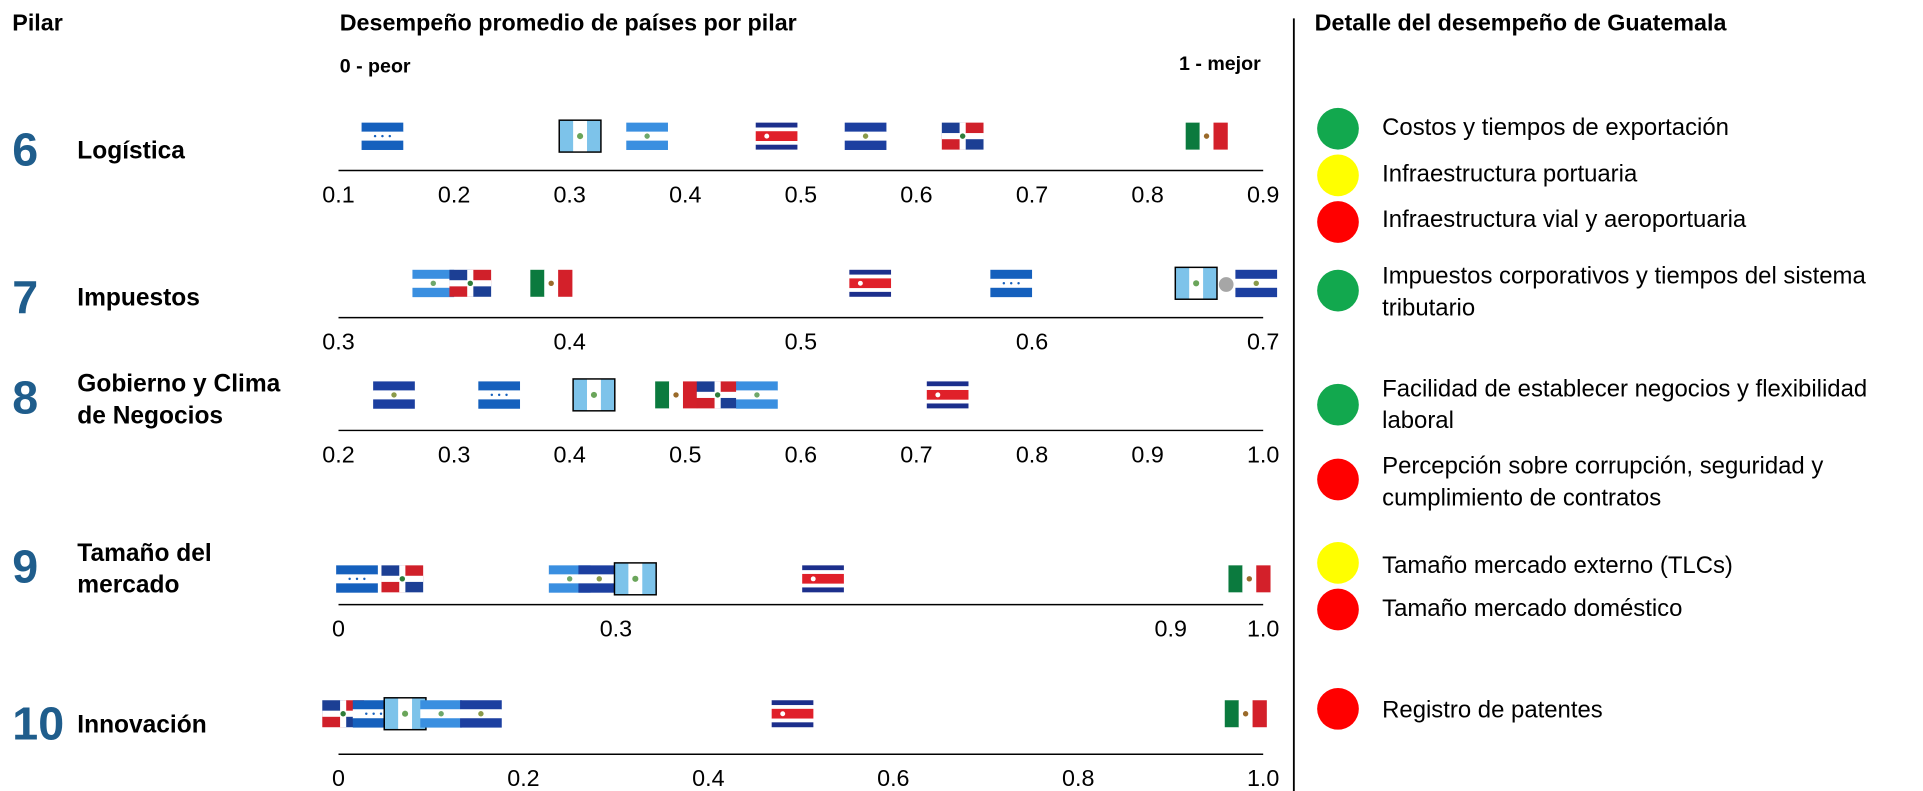  I want to click on high-label: 1 - mejor, so click(1220, 64).